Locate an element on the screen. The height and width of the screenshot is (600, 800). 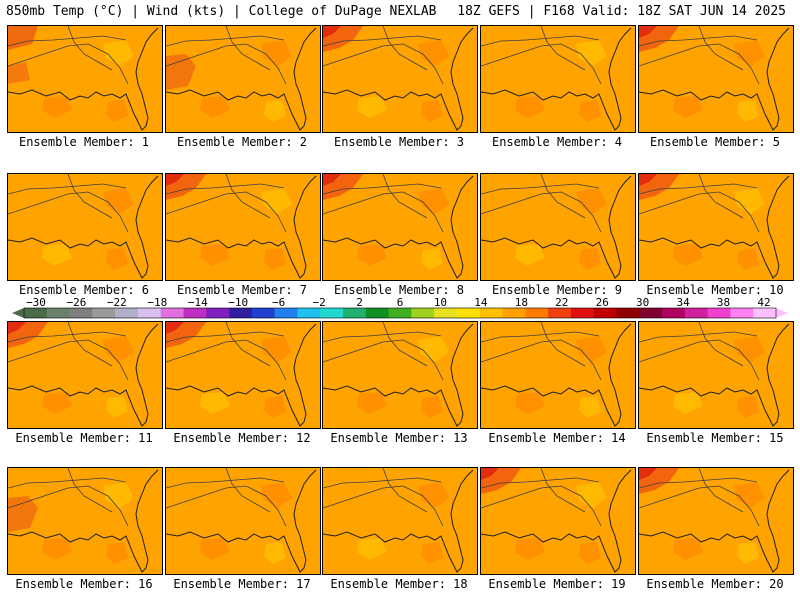
ensemble-member-label: Ensemble Member: 16 is located at coordinates (84, 584).